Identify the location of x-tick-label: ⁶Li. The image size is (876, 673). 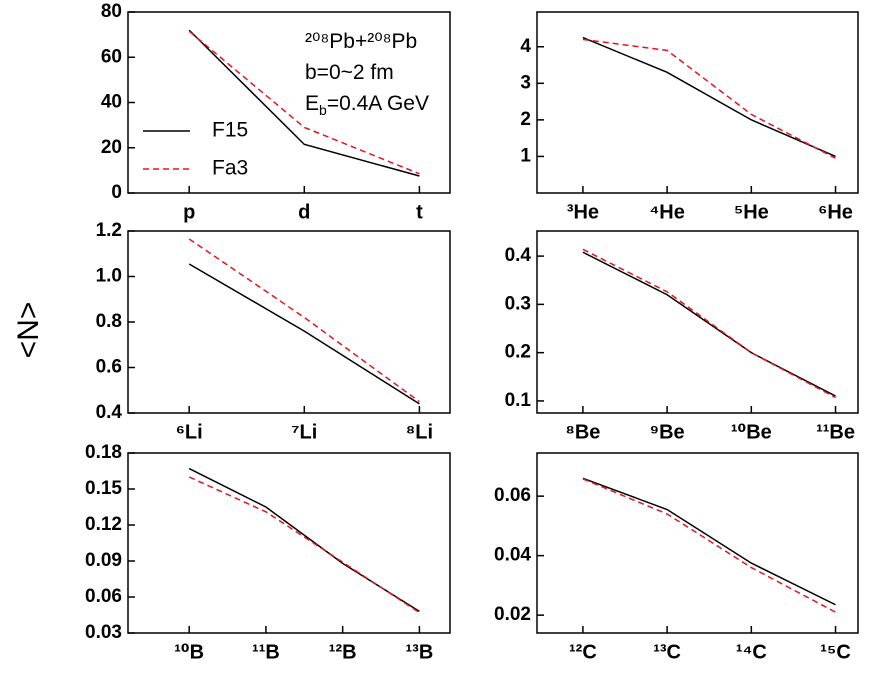
(189, 432).